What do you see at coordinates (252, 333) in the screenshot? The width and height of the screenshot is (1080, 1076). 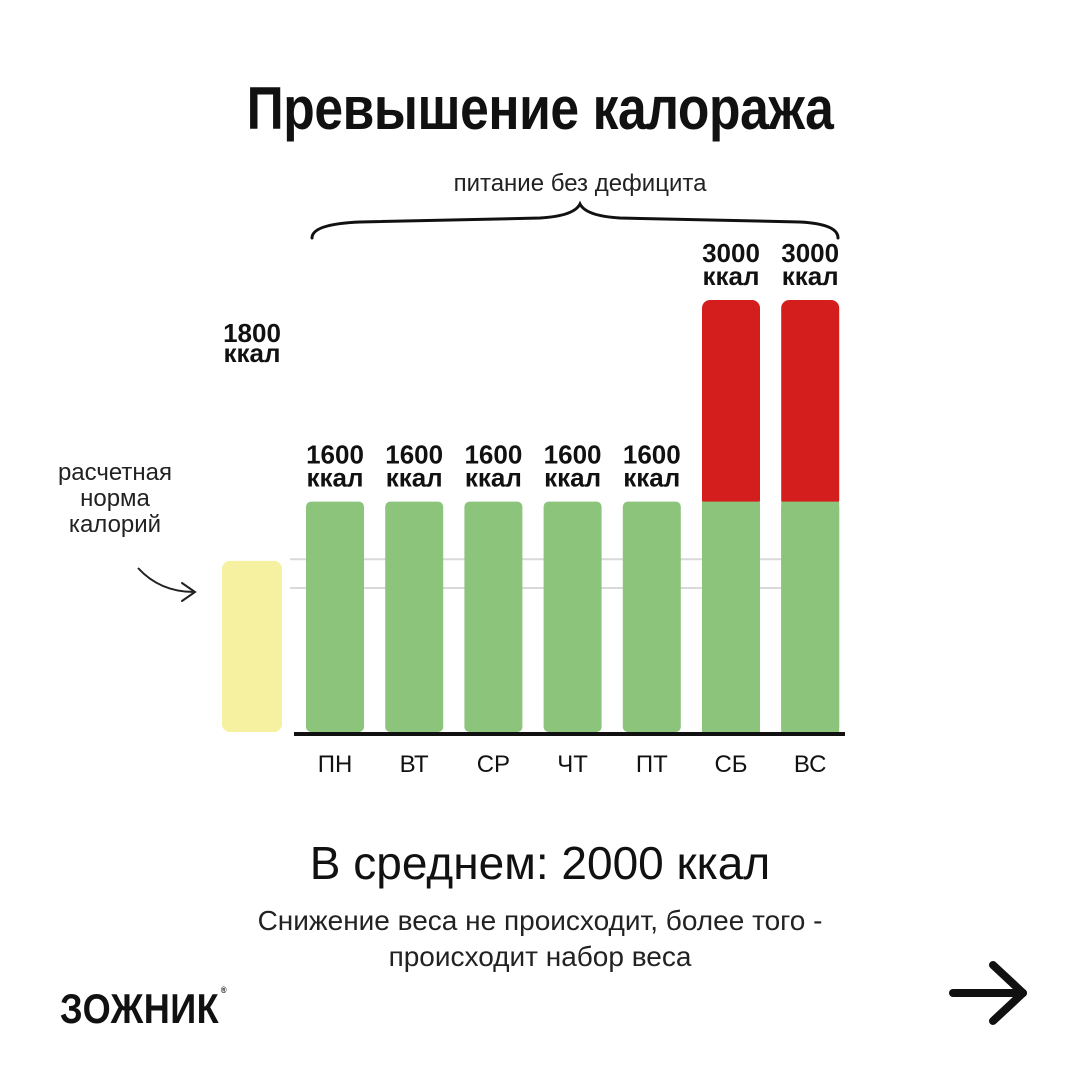 I see `norm-value-label: 1800` at bounding box center [252, 333].